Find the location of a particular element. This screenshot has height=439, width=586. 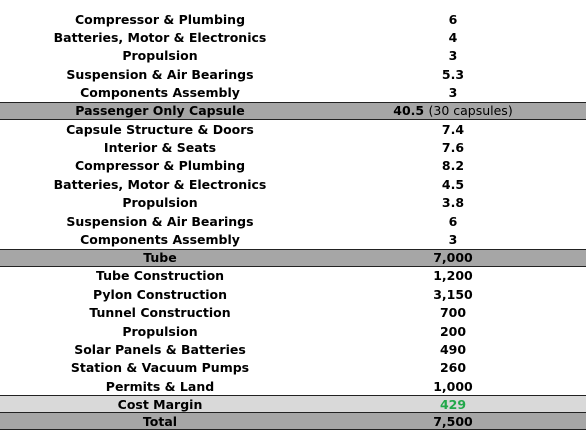

table-row: Batteries, Motor & Electronics 4 is located at coordinates (293, 37).